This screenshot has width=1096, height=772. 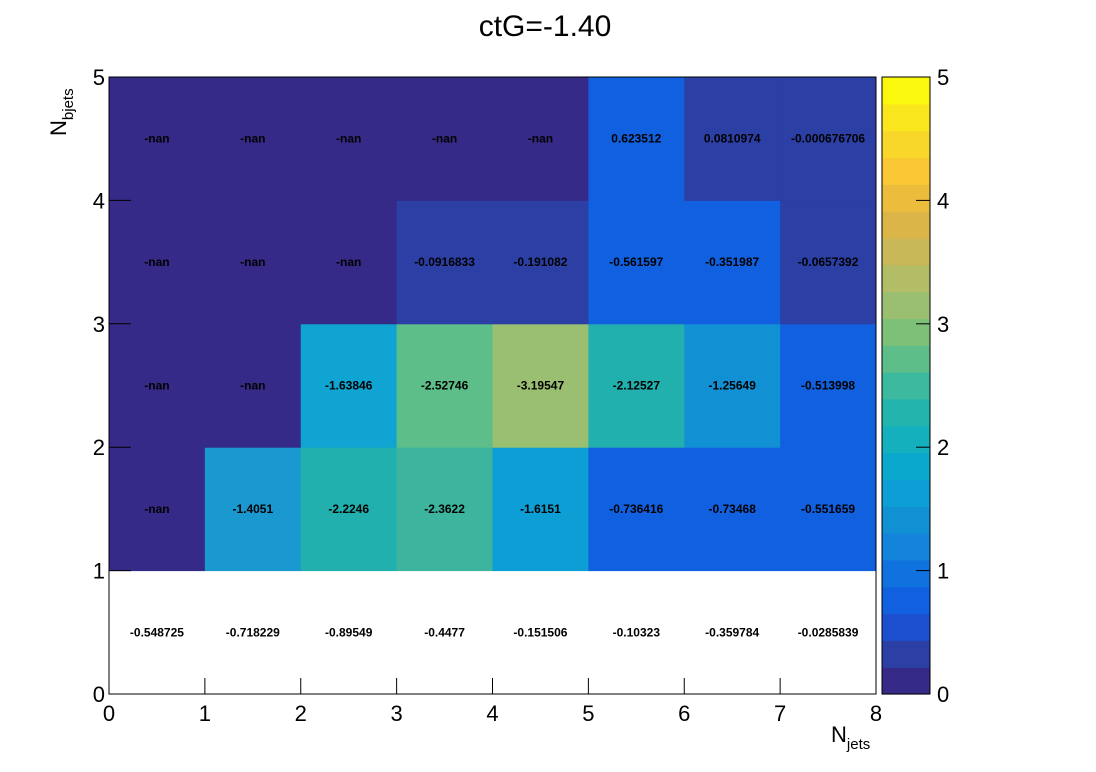 I want to click on cell-value-label: -0.551659, so click(x=828, y=509).